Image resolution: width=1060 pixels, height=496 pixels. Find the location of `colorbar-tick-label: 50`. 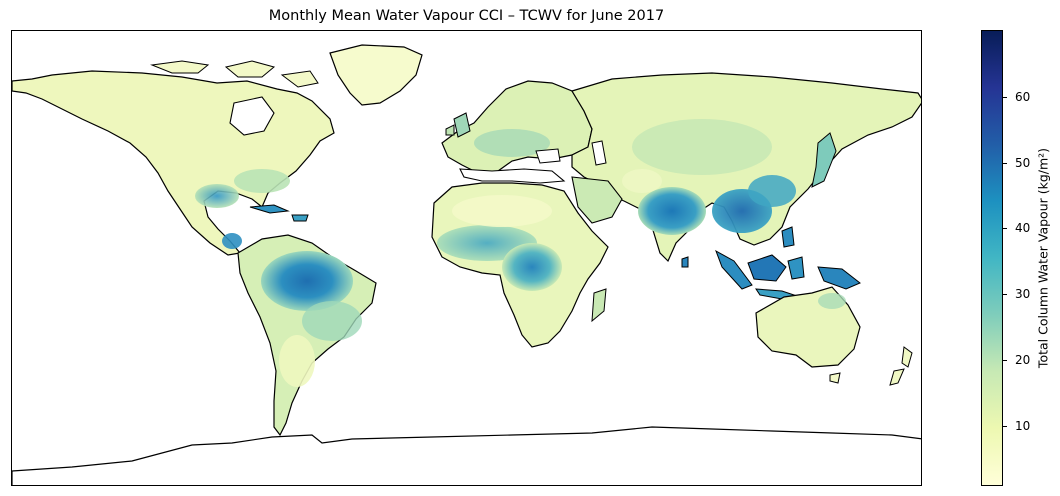

colorbar-tick-label: 50 is located at coordinates (1023, 163).